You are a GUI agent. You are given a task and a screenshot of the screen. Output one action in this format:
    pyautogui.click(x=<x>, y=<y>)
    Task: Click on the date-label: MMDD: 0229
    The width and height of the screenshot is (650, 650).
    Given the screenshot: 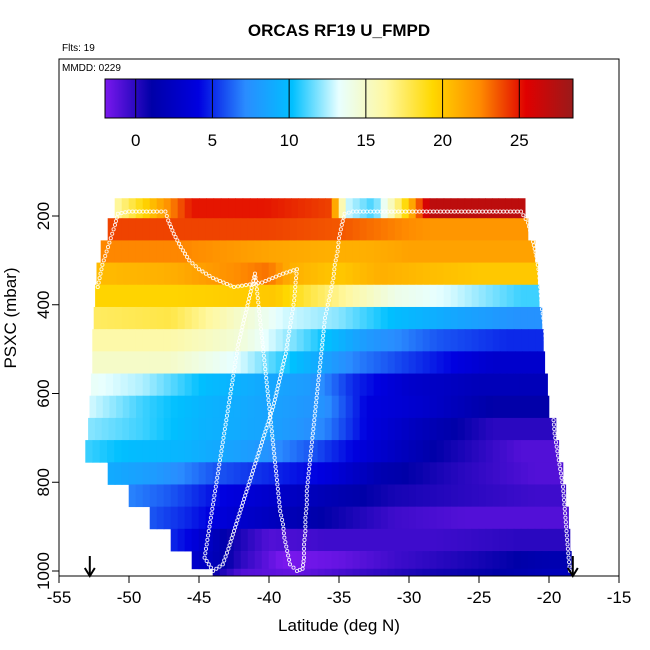 What is the action you would take?
    pyautogui.click(x=91, y=68)
    